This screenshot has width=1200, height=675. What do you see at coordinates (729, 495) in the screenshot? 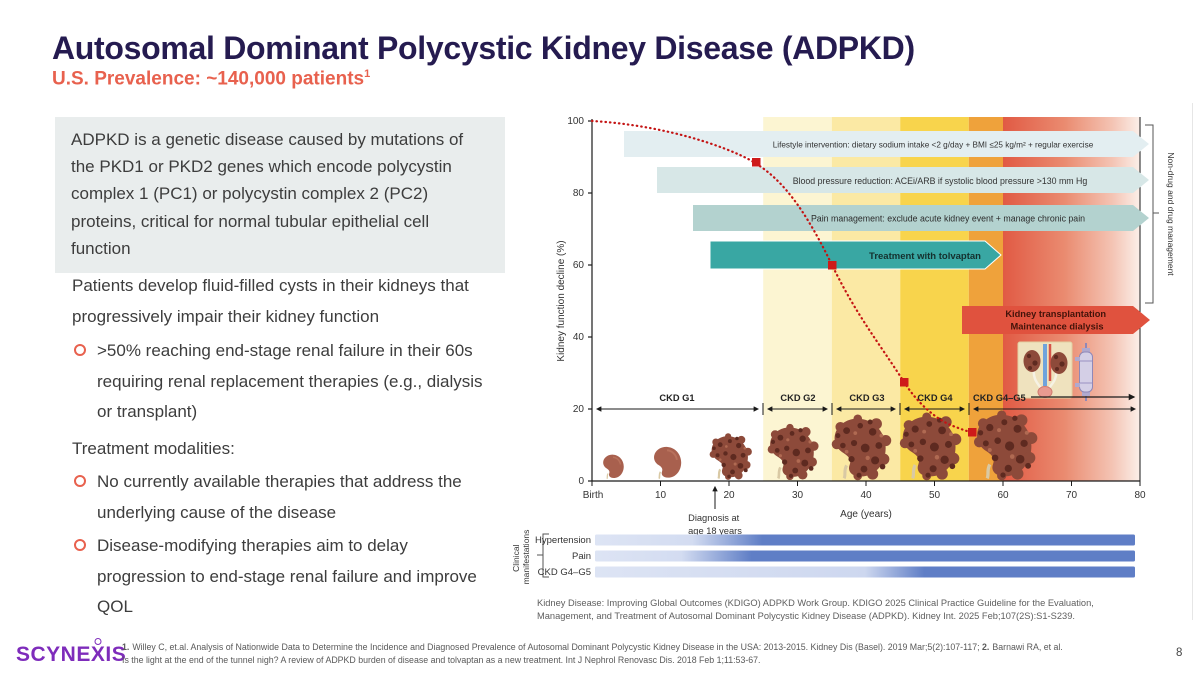
I see `x-tick-20: 20` at bounding box center [729, 495].